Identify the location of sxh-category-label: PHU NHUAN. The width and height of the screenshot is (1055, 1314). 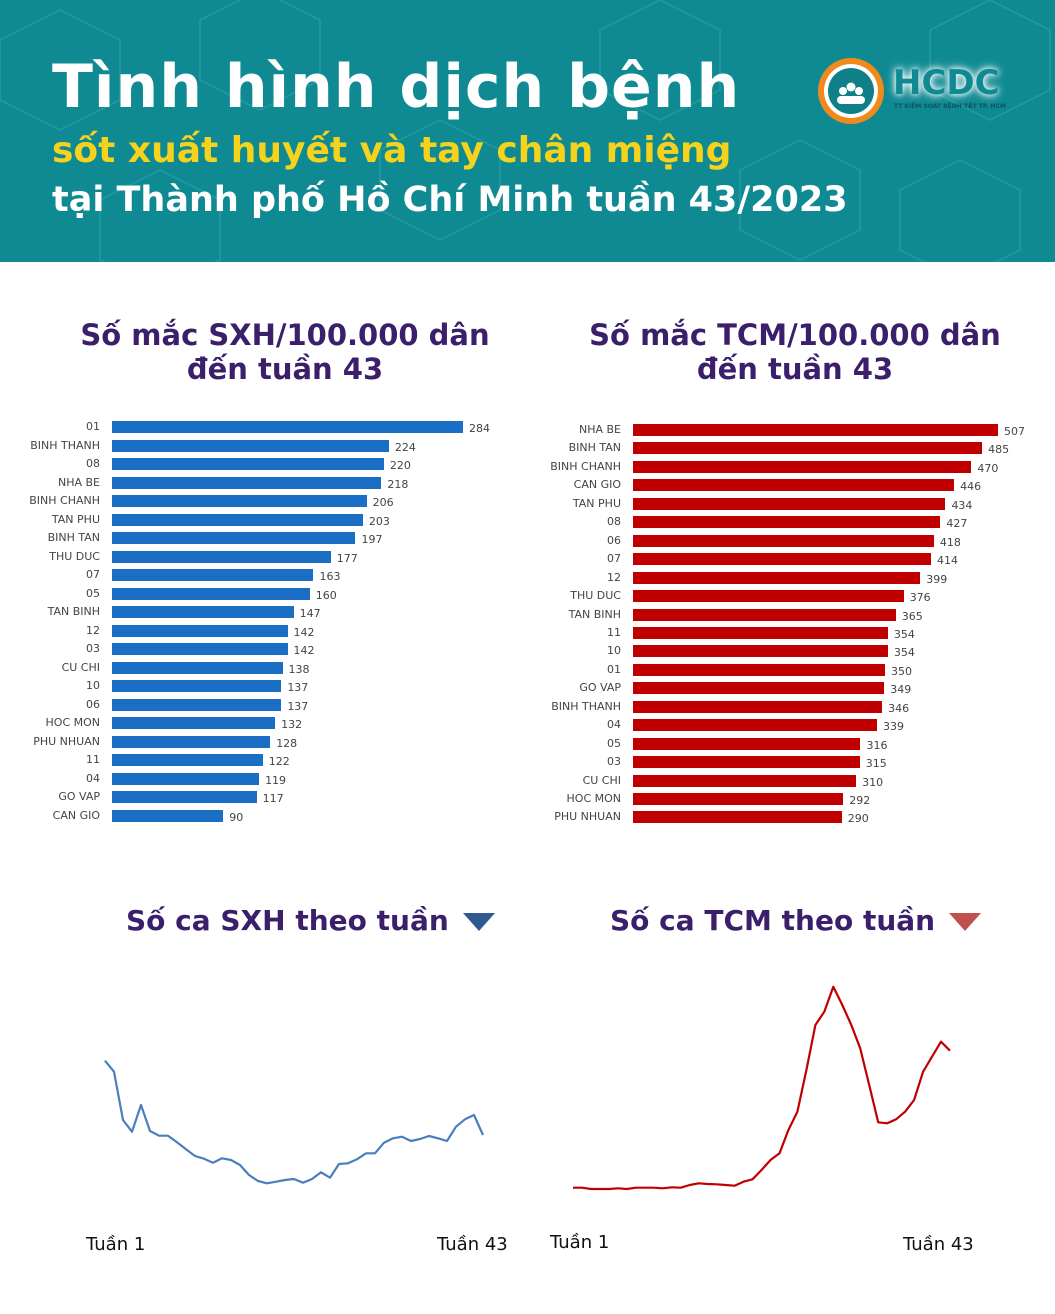
(66, 741).